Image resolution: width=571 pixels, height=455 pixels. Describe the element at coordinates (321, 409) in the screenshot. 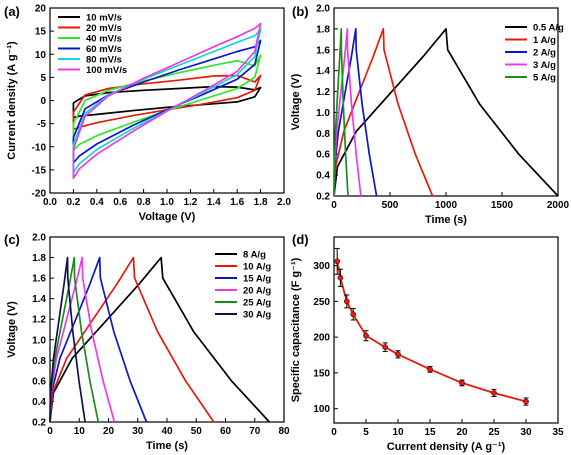

I see `panel-d-y-tick-label: 100` at that location.